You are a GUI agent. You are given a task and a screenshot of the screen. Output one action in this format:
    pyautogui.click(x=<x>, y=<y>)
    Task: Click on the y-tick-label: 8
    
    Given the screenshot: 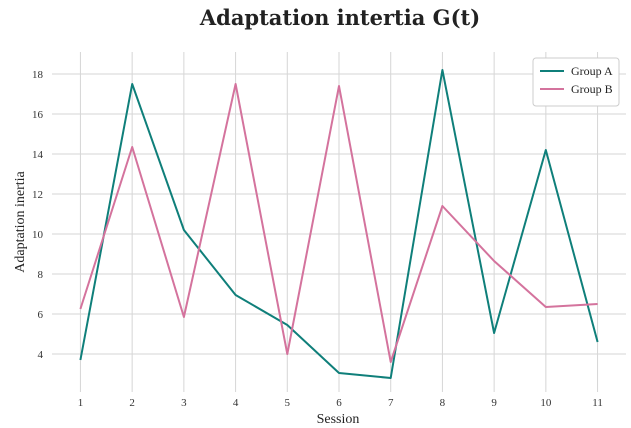 What is the action you would take?
    pyautogui.click(x=41, y=275)
    